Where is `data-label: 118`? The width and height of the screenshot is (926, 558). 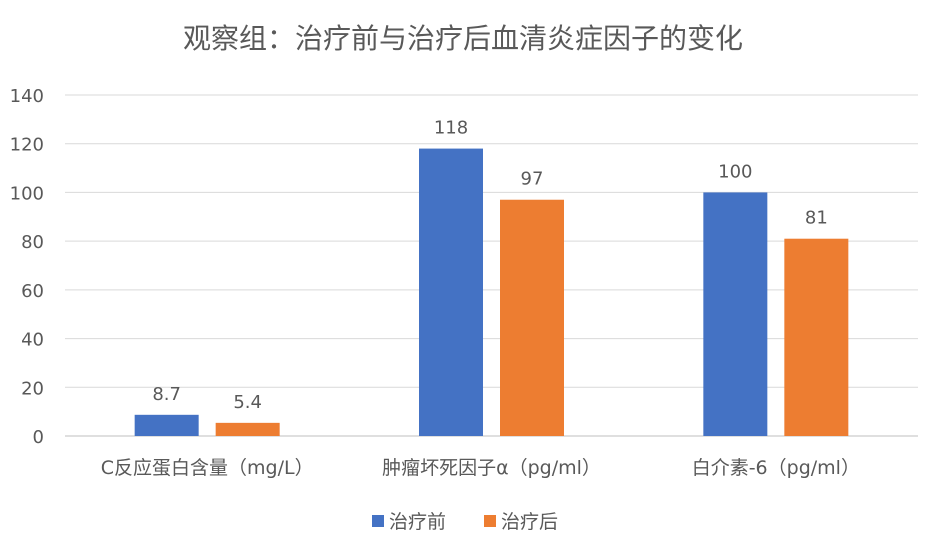
data-label: 118 is located at coordinates (451, 128).